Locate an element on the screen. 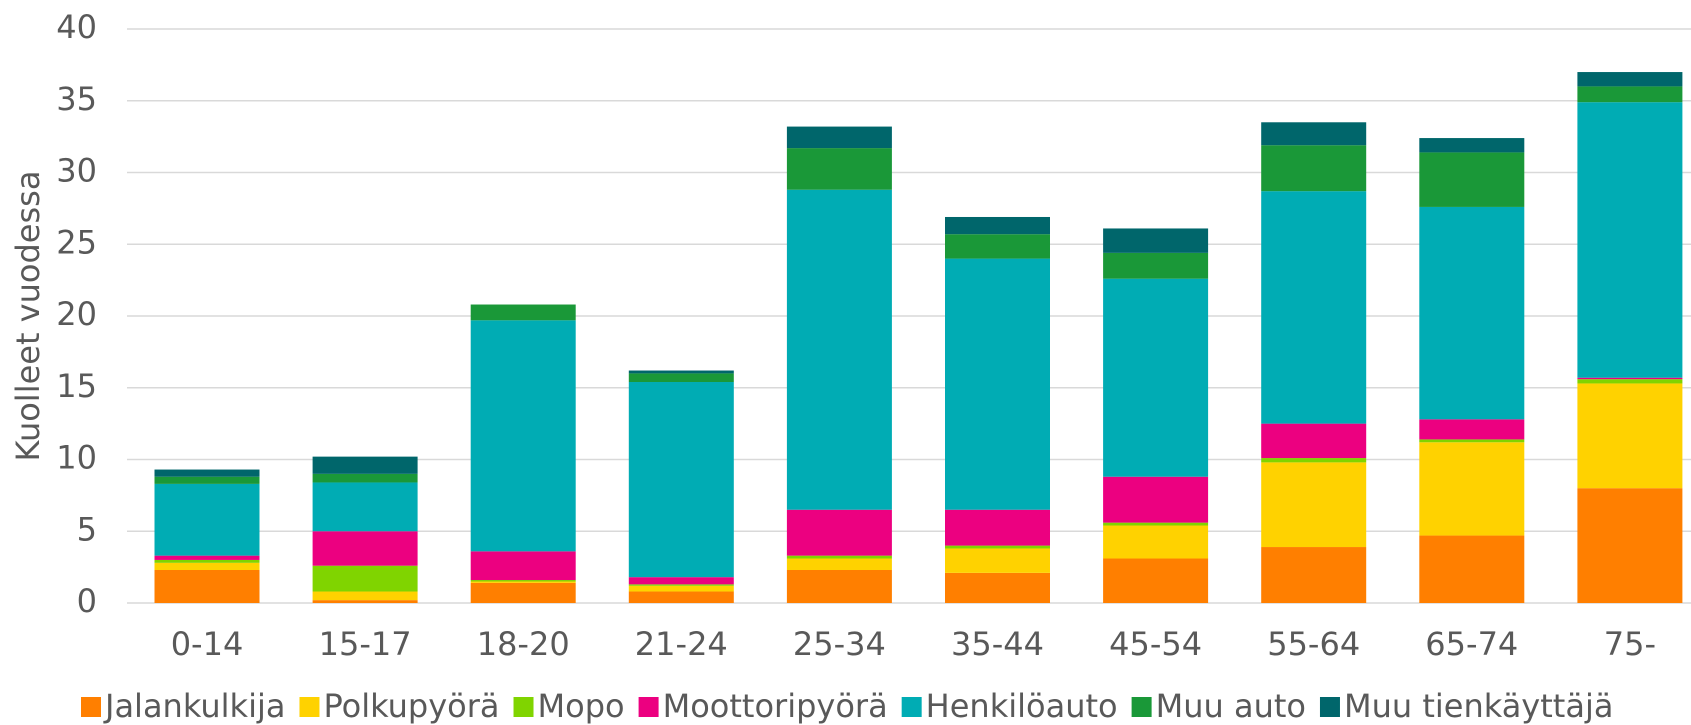  x-tick-label: 0-14 is located at coordinates (207, 644).